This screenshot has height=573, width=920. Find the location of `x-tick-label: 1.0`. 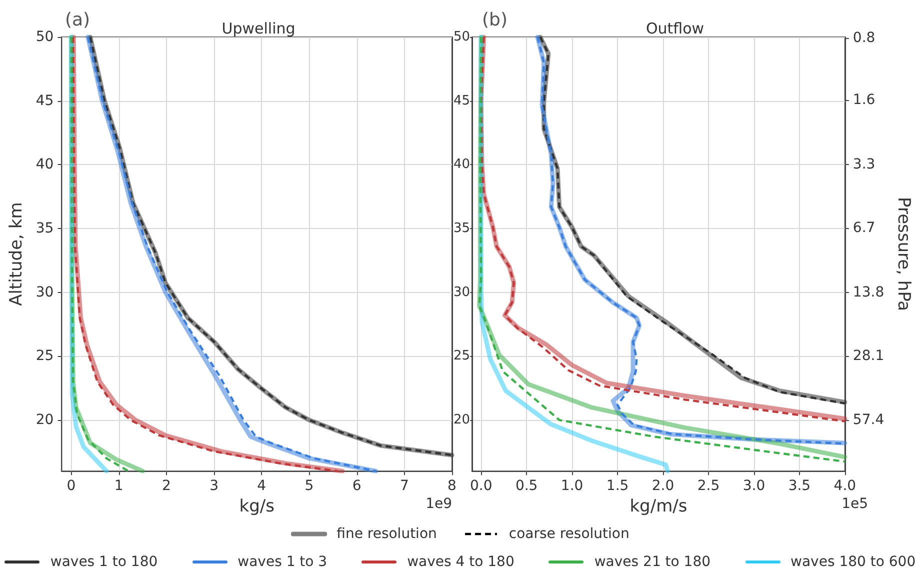

x-tick-label: 1.0 is located at coordinates (572, 486).